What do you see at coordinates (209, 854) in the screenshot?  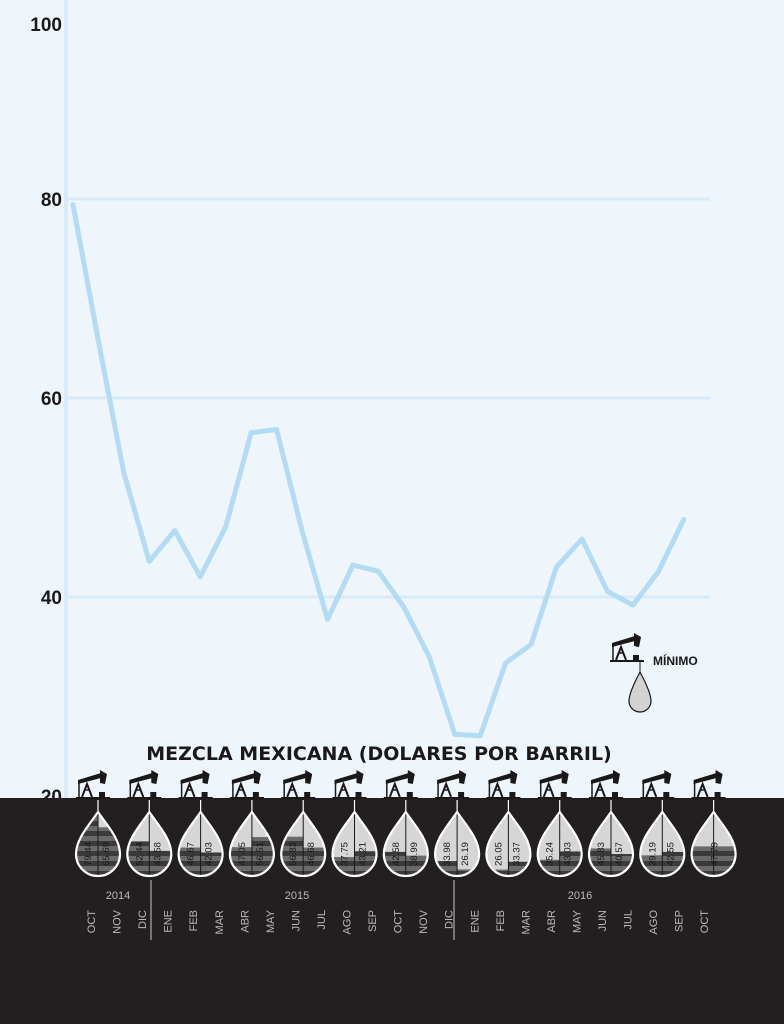 I see `drop-value-label: 42.03` at bounding box center [209, 854].